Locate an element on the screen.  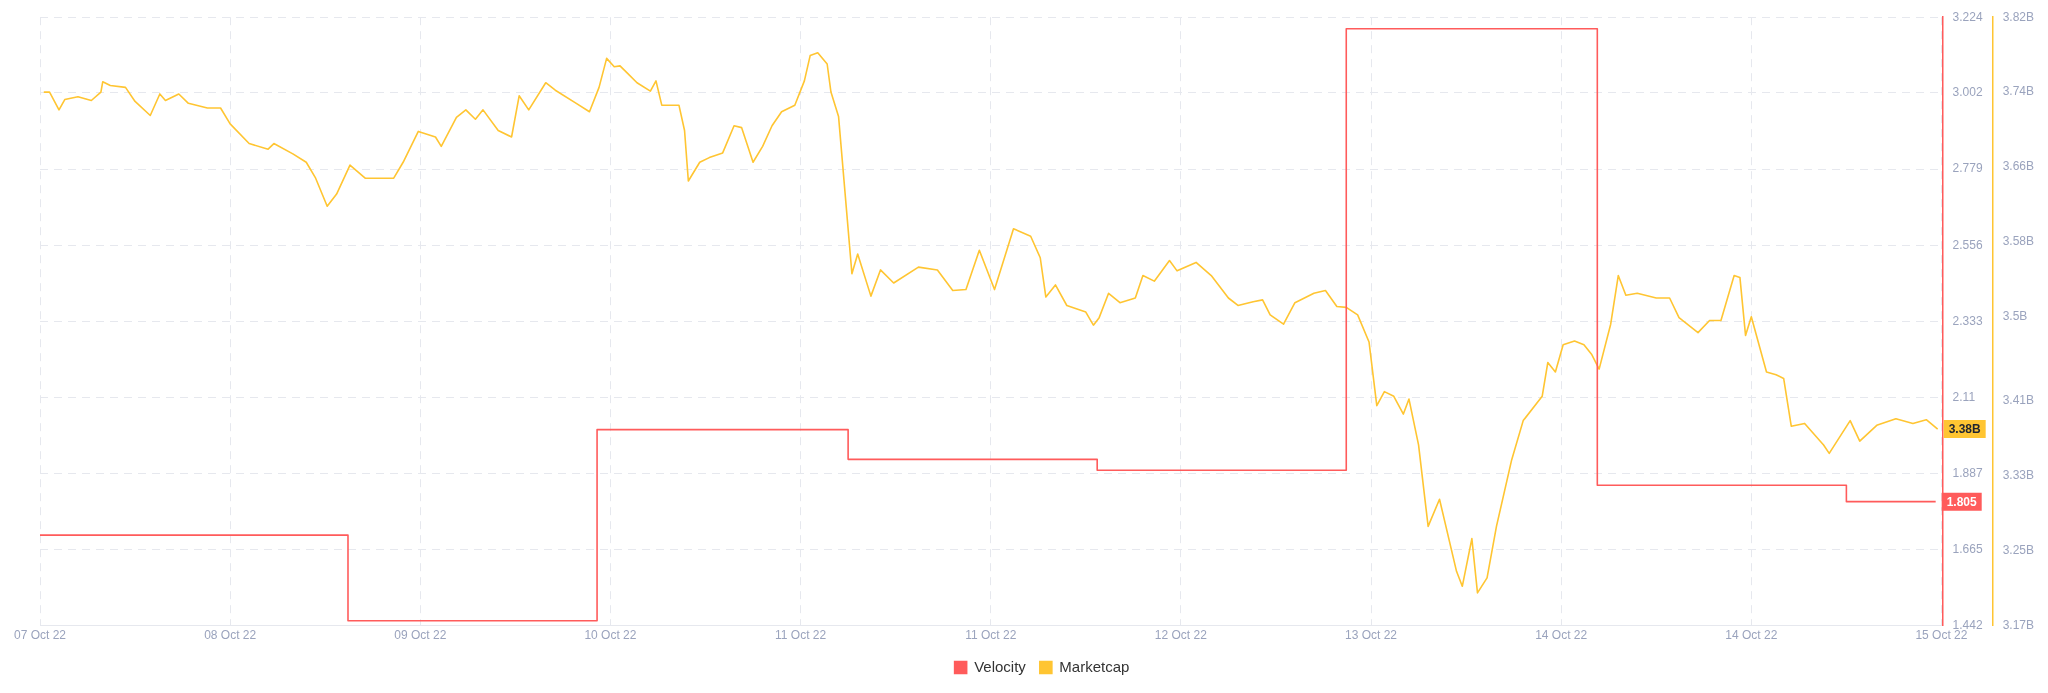
y2-tick-label: 3.58B is located at coordinates (2018, 241).